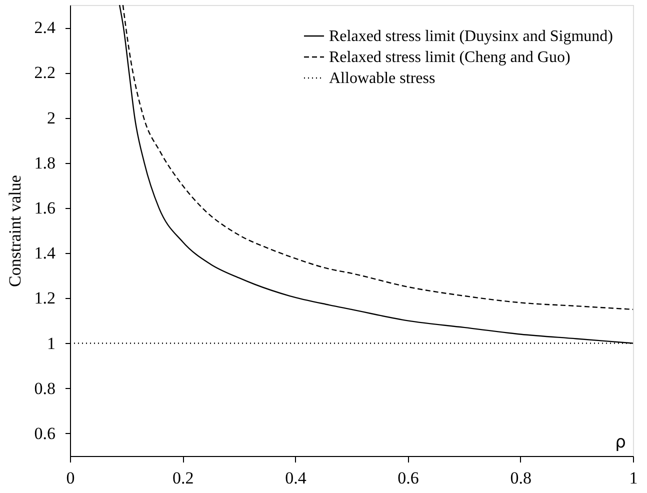 The height and width of the screenshot is (493, 647). What do you see at coordinates (382, 78) in the screenshot?
I see `legend-label: Allowable stress` at bounding box center [382, 78].